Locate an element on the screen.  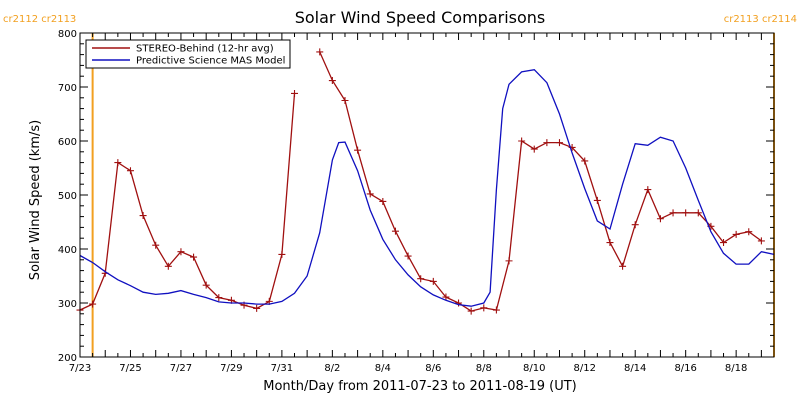
x-tick-label: 8/16 is located at coordinates (685, 368).